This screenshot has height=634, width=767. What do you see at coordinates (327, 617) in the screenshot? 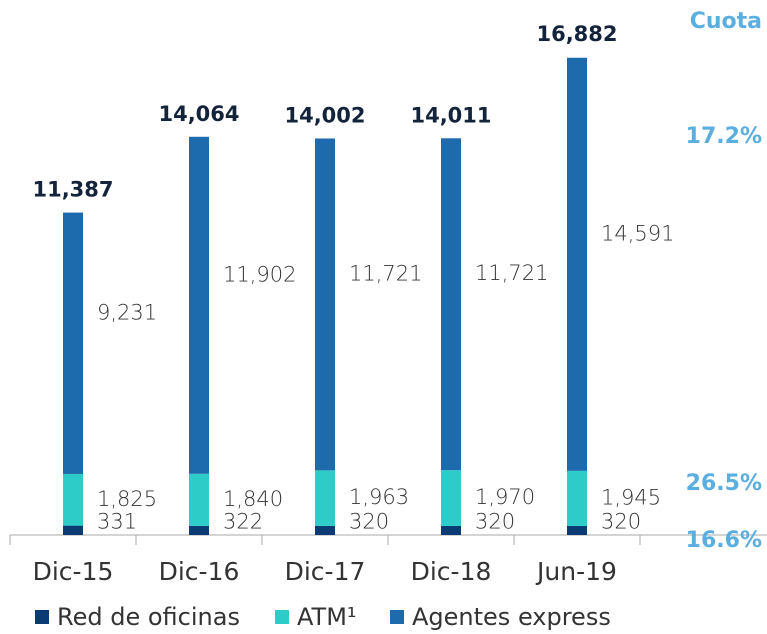
I see `legend-label: ATM¹` at bounding box center [327, 617].